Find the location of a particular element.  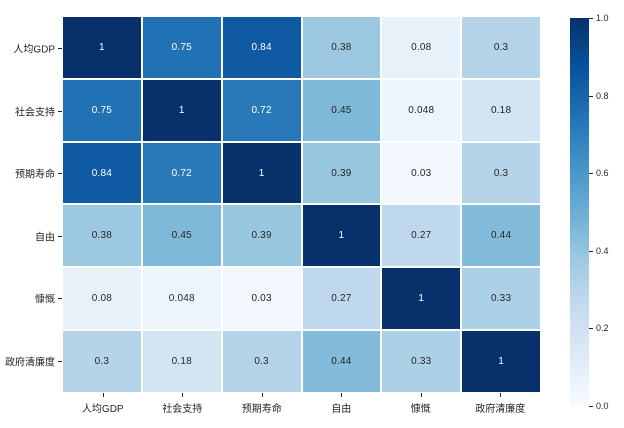

x-axis-label: 人均GDP is located at coordinates (102, 409).